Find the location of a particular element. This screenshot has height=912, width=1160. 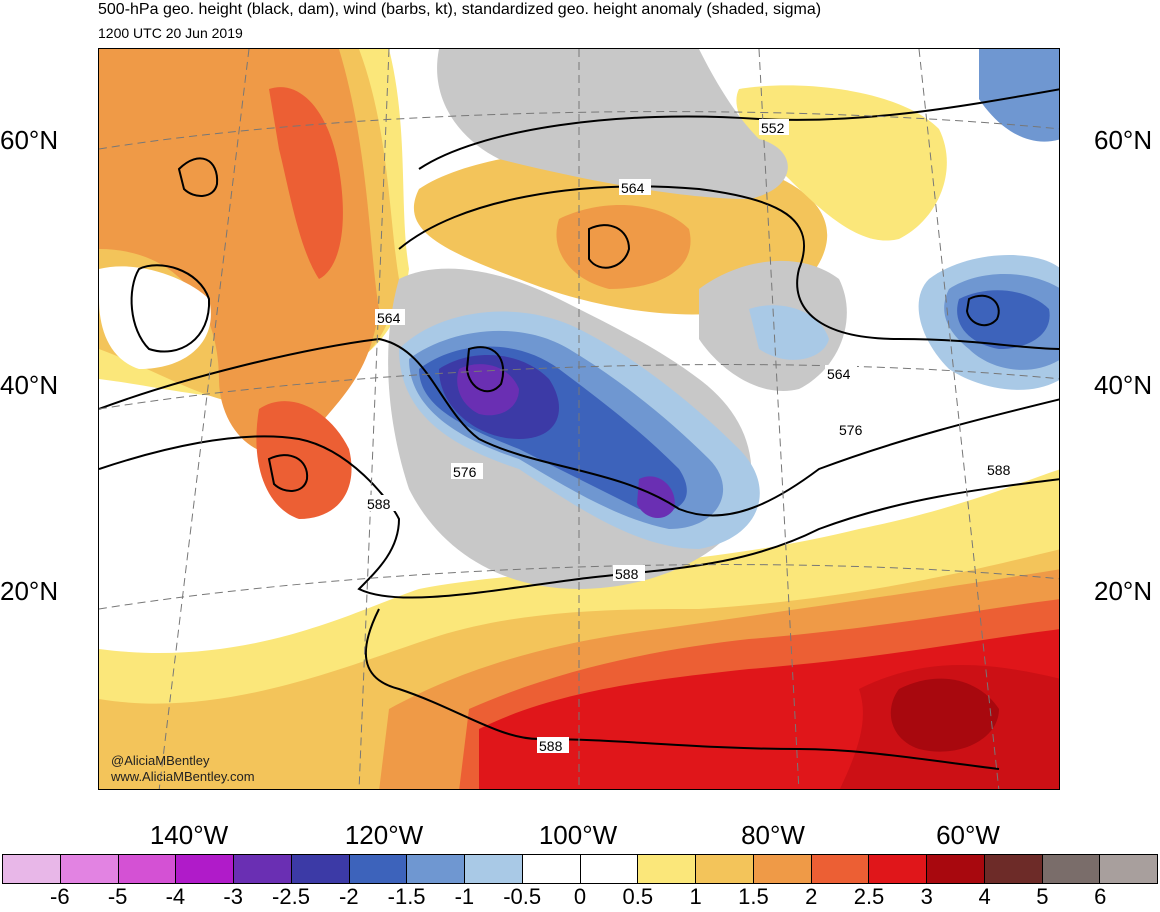

anomaly-ridge-25-north is located at coordinates (306, 183).